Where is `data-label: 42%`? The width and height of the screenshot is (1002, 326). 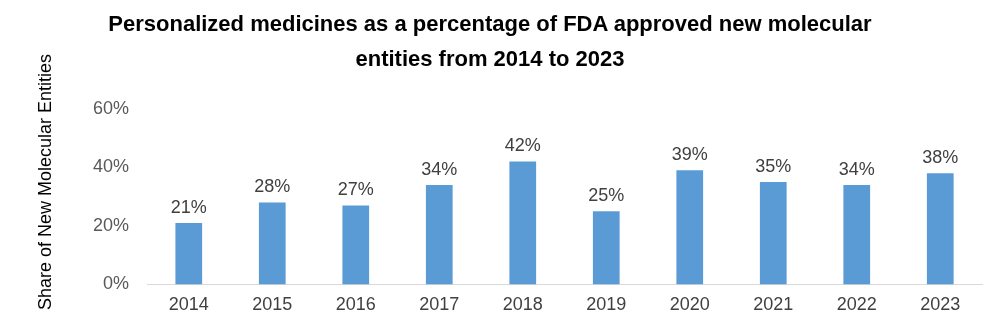 data-label: 42% is located at coordinates (522, 145).